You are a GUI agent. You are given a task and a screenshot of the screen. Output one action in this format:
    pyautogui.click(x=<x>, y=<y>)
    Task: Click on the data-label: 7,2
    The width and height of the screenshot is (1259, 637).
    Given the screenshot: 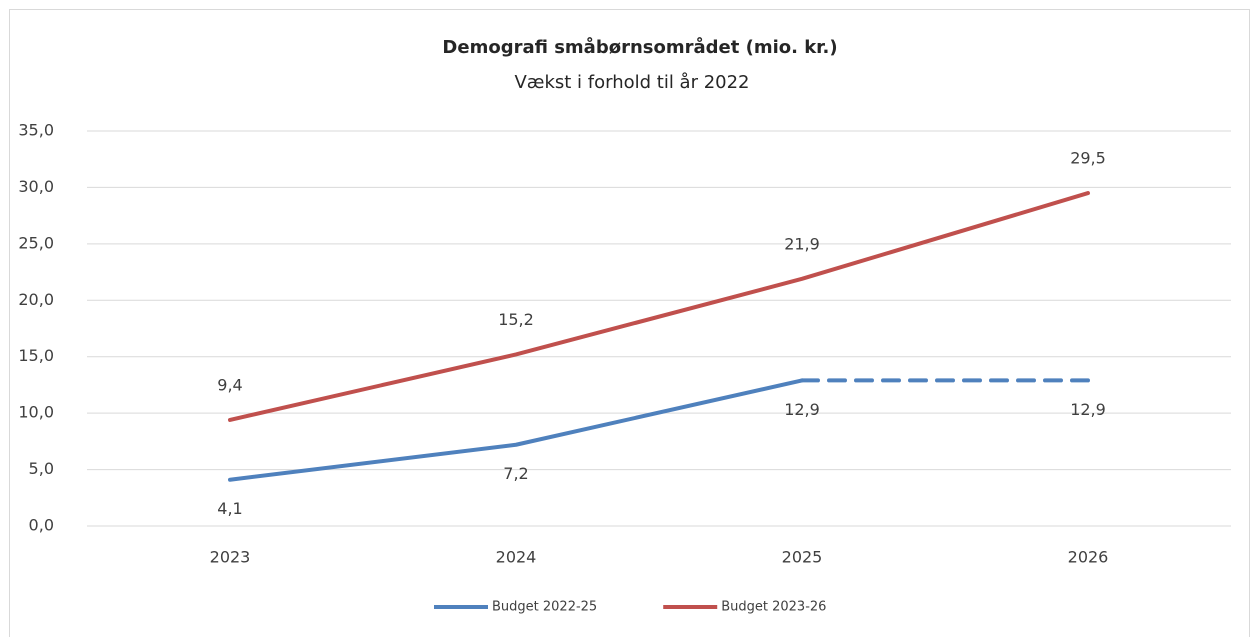 What is the action you would take?
    pyautogui.click(x=515, y=473)
    